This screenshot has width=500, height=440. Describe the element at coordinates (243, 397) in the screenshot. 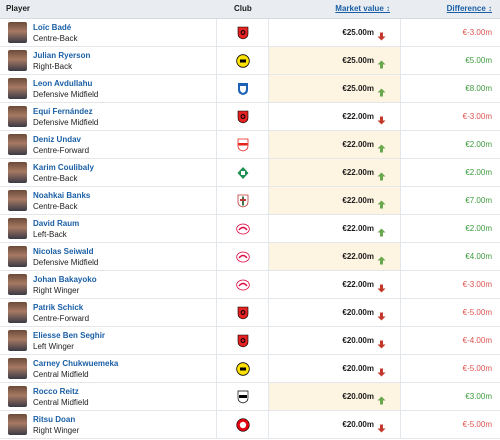

I see `gladbach-crest-icon` at that location.